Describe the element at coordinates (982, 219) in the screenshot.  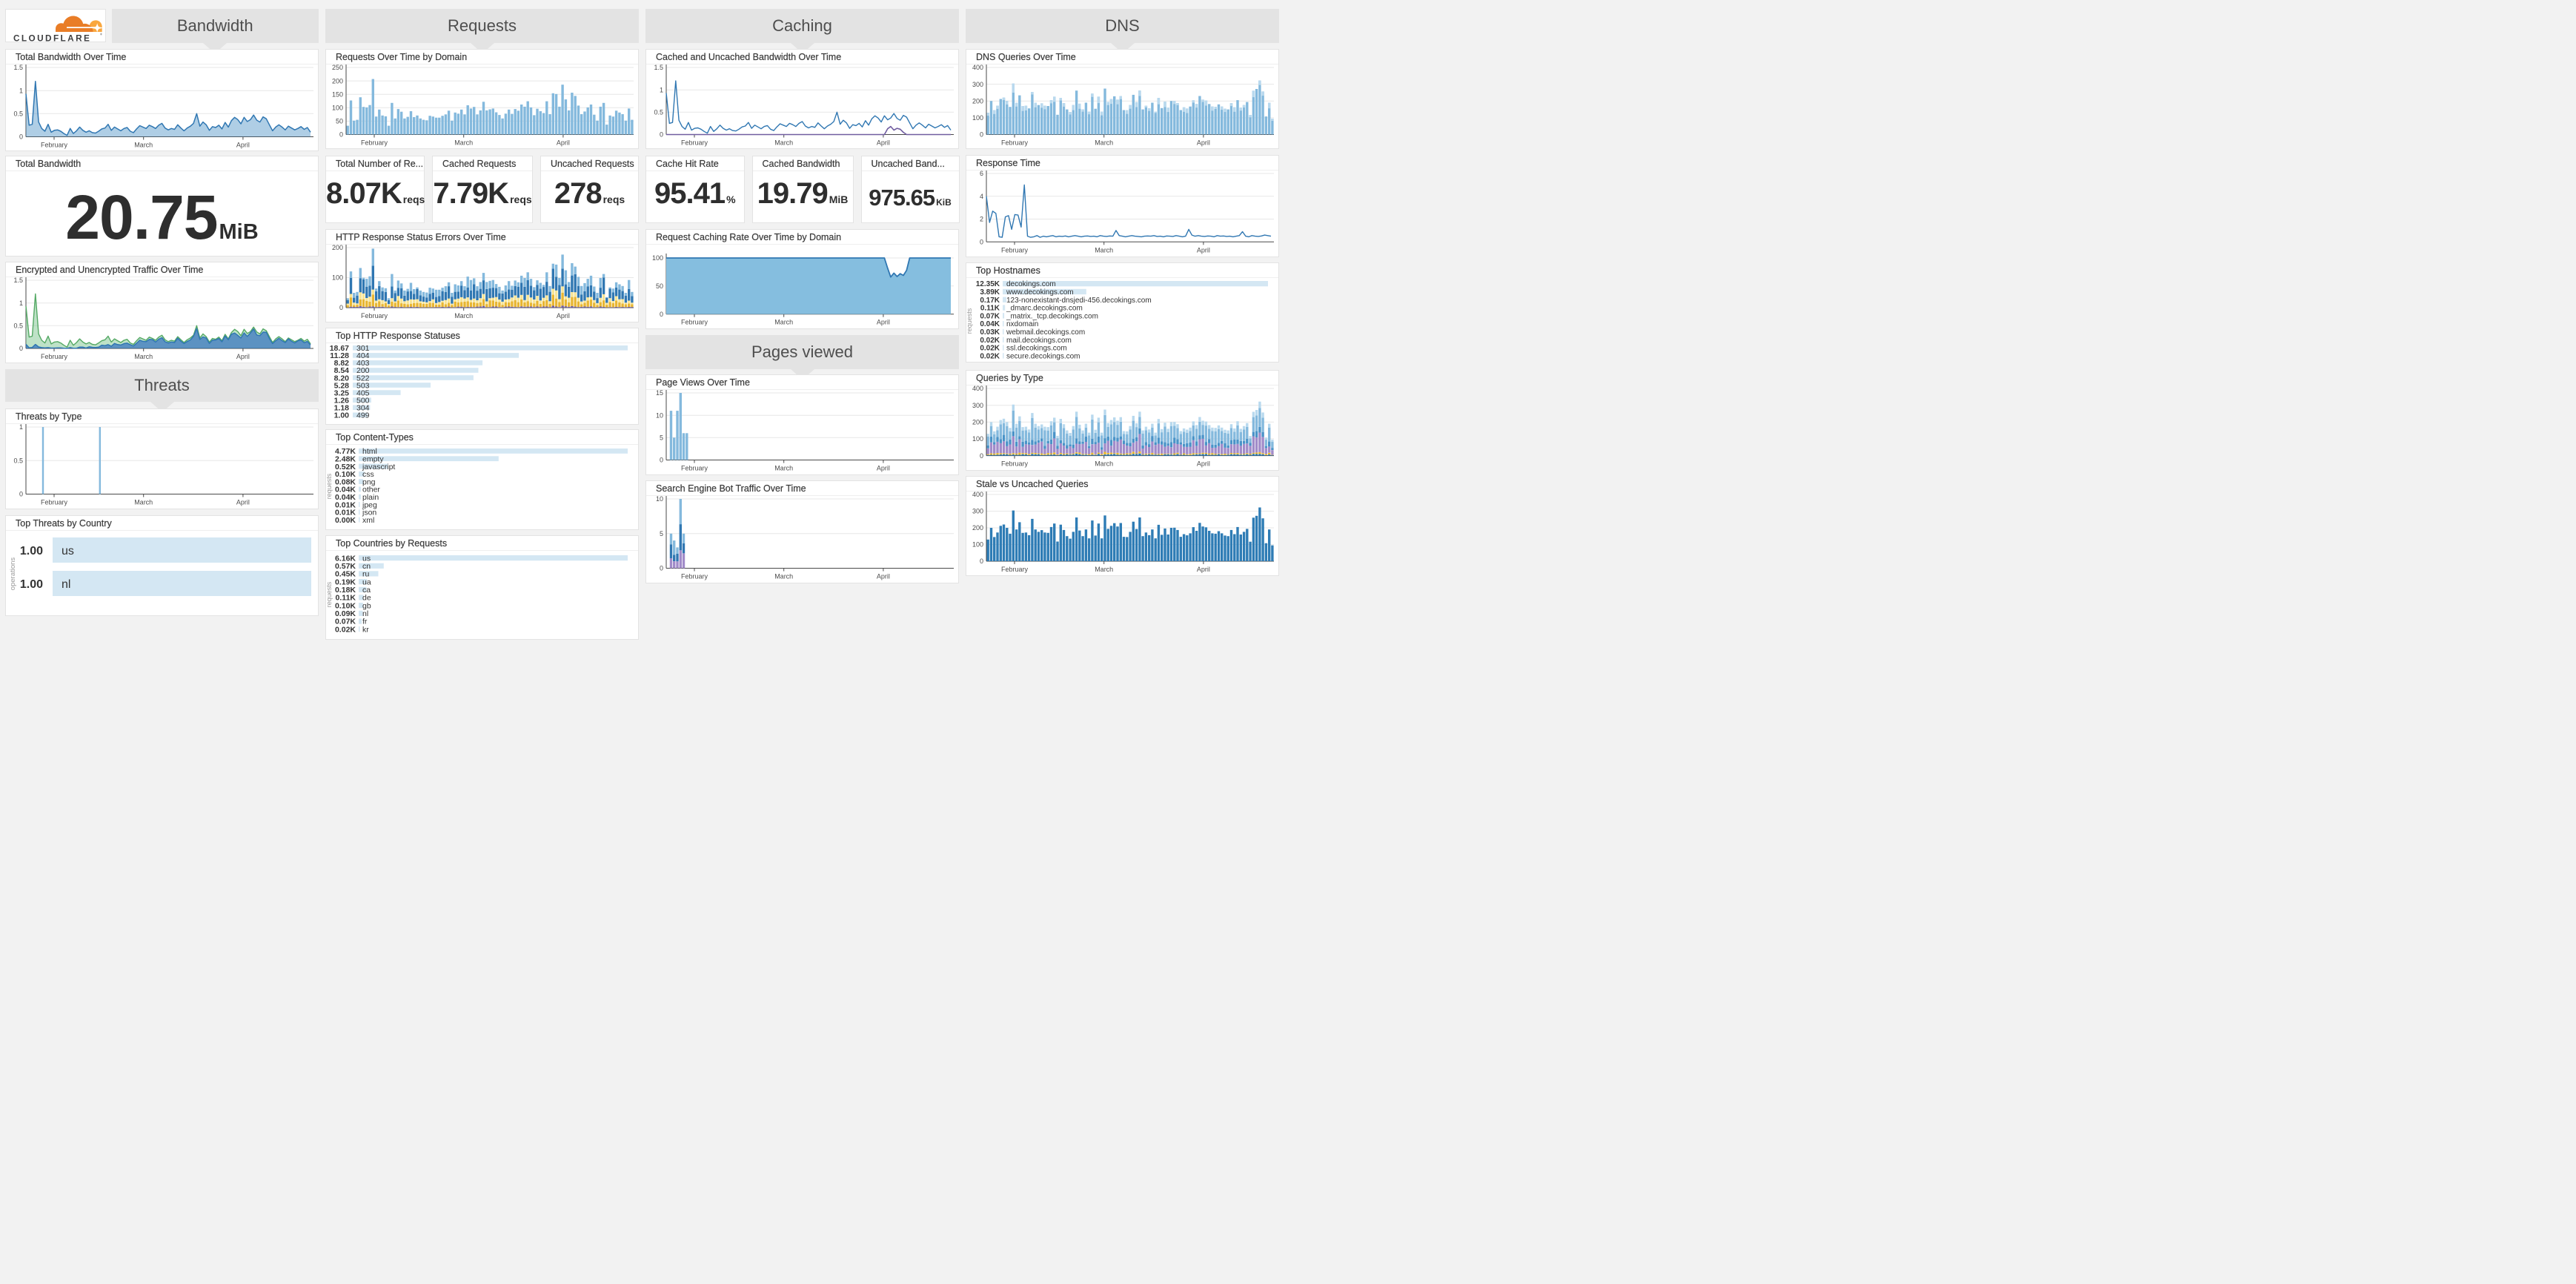
I see `svg-text: 2` at that location.